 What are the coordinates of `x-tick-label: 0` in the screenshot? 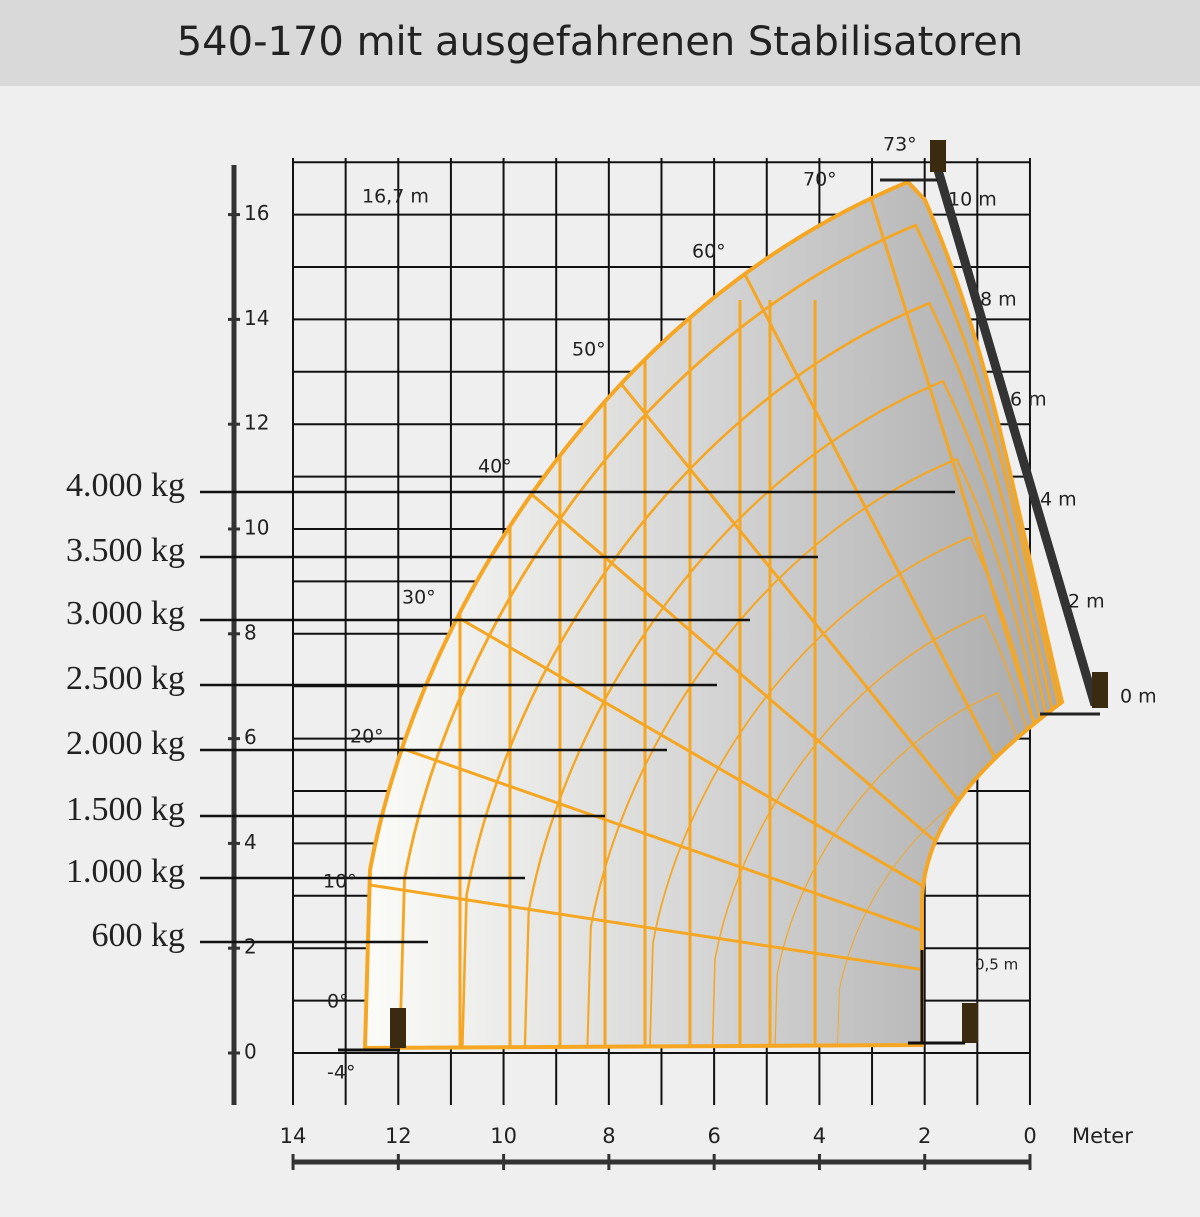 It's located at (1029, 1136).